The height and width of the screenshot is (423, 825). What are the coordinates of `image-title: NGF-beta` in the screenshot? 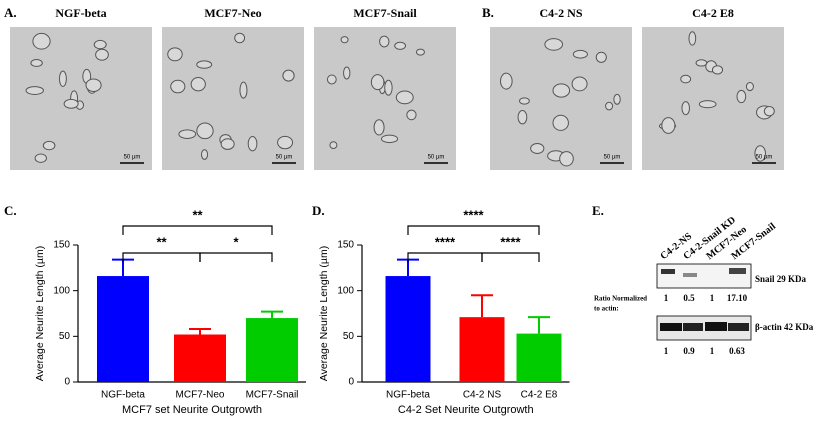 It's located at (80, 13).